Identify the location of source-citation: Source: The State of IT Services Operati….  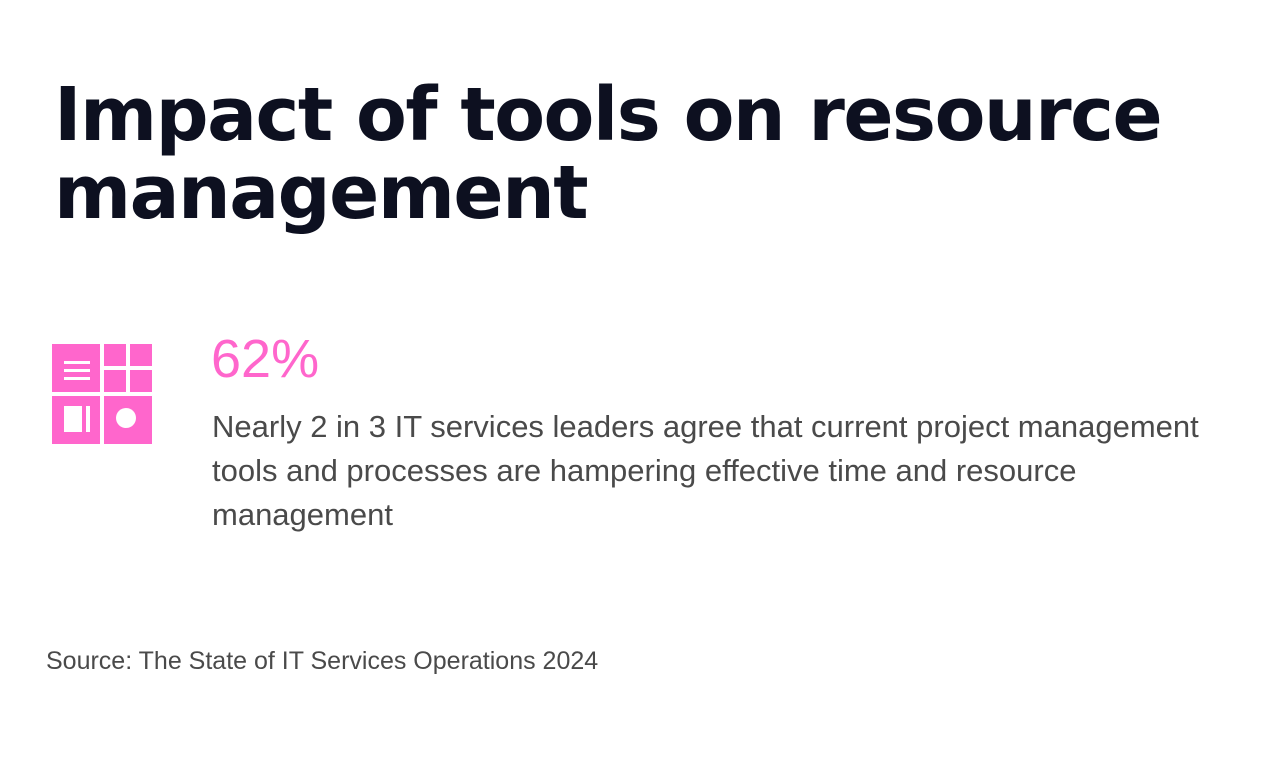
(322, 661).